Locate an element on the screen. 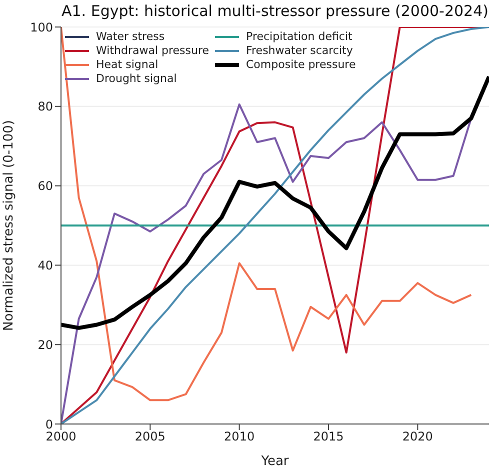  y-tick-label: 20 is located at coordinates (45, 345).